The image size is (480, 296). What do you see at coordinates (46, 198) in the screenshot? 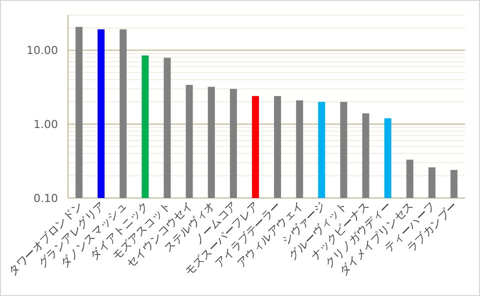
I see `y-tick-label: 0.10` at bounding box center [46, 198].